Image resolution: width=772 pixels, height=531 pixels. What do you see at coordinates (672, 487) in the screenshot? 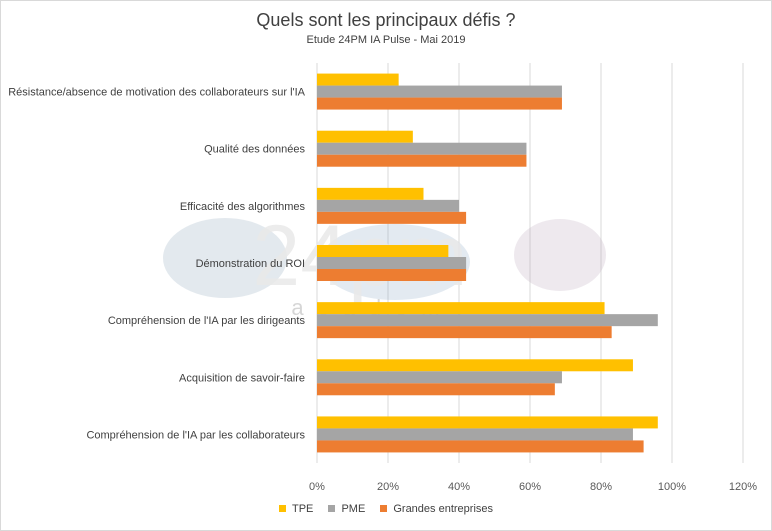
I see `x-tick-label: 100%` at bounding box center [672, 487].